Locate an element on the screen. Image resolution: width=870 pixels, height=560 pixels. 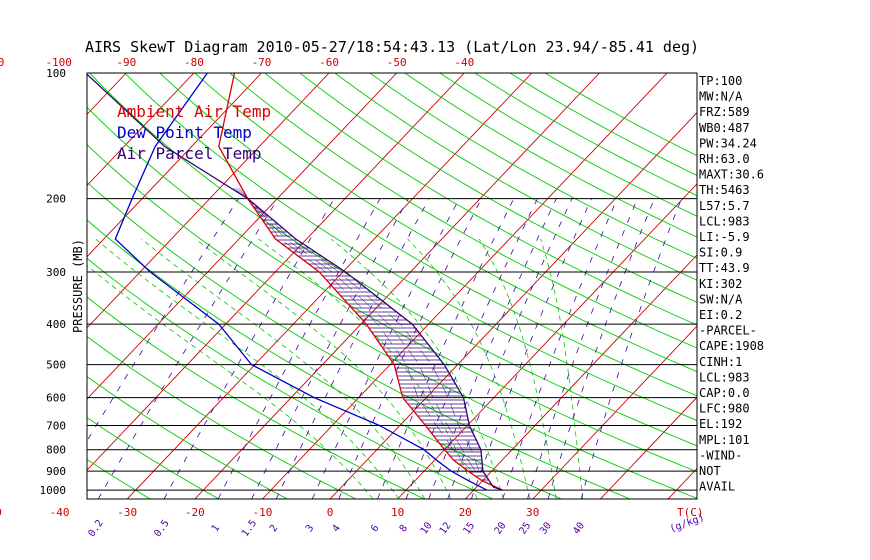
mixing-ratio-tick-label: 30 is located at coordinates (546, 528).